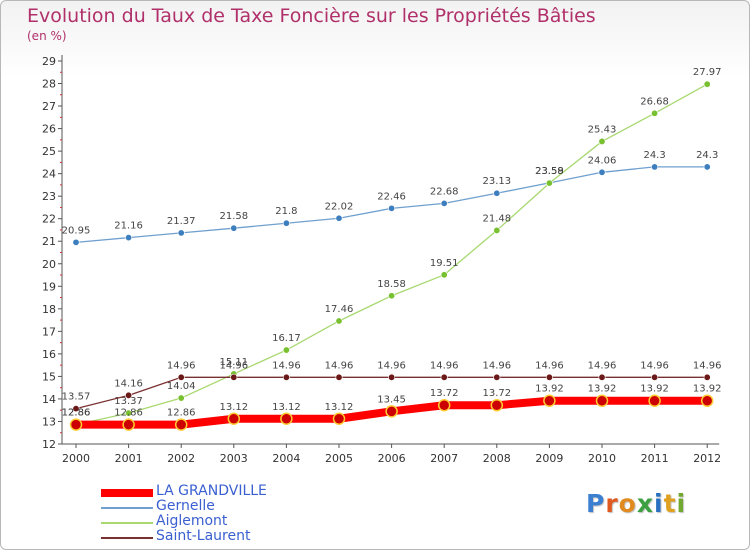 This screenshot has height=550, width=750. What do you see at coordinates (181, 221) in the screenshot?
I see `data-label: 21.37` at bounding box center [181, 221].